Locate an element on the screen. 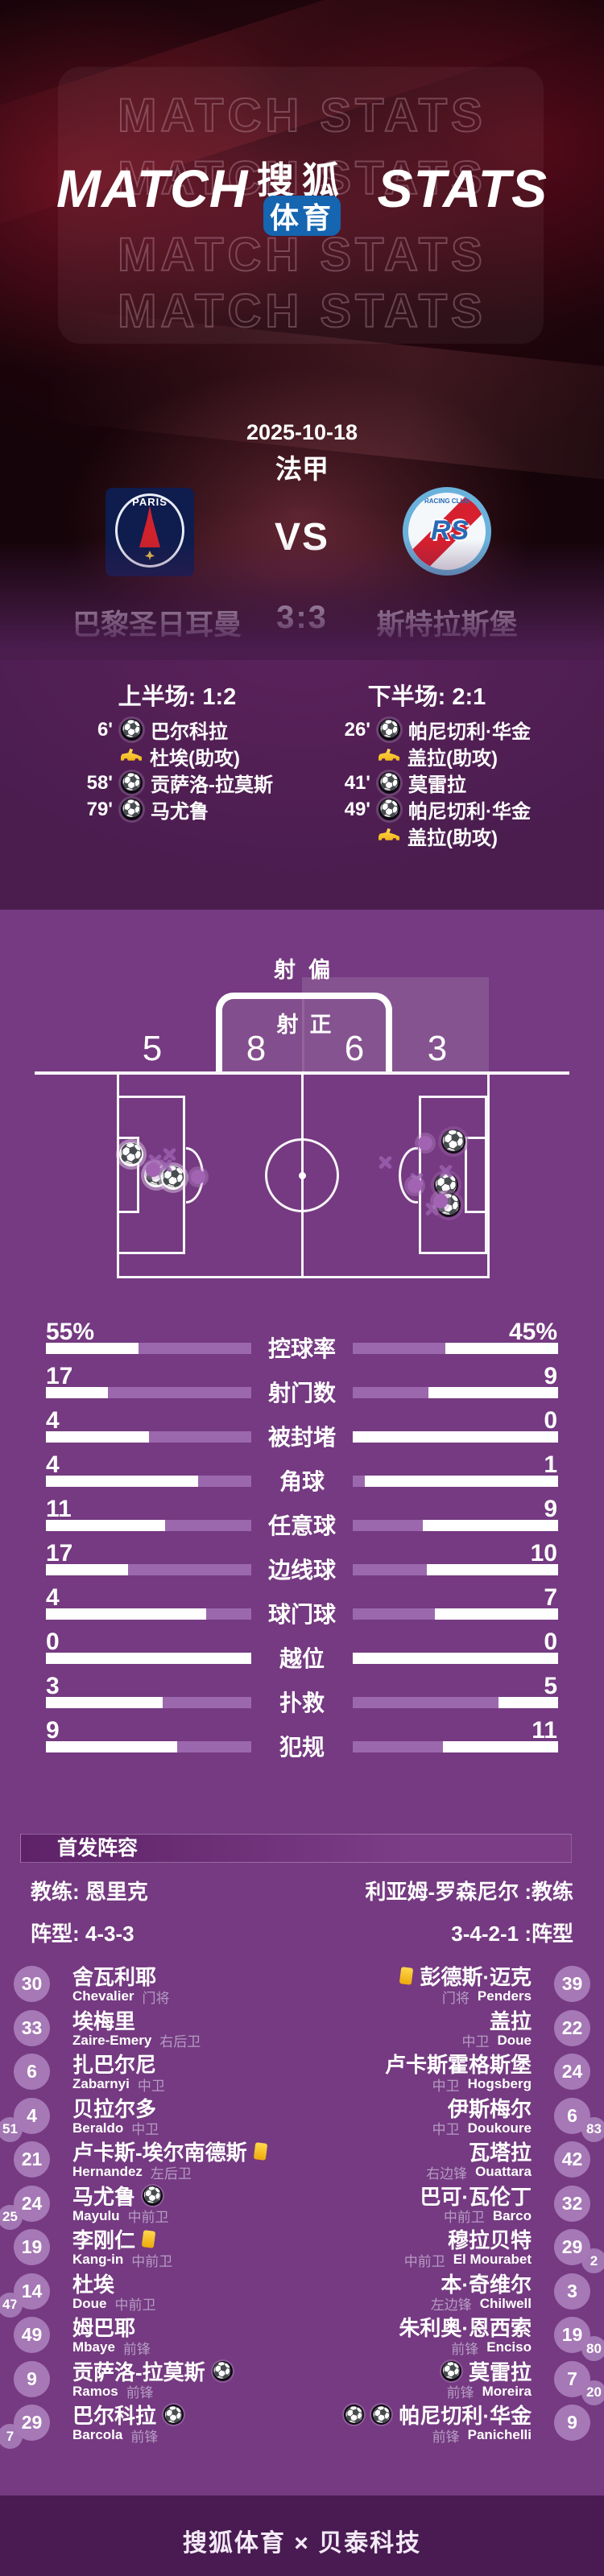 The height and width of the screenshot is (2576, 604). away-player-detail: 中卫 Doue is located at coordinates (497, 2041).